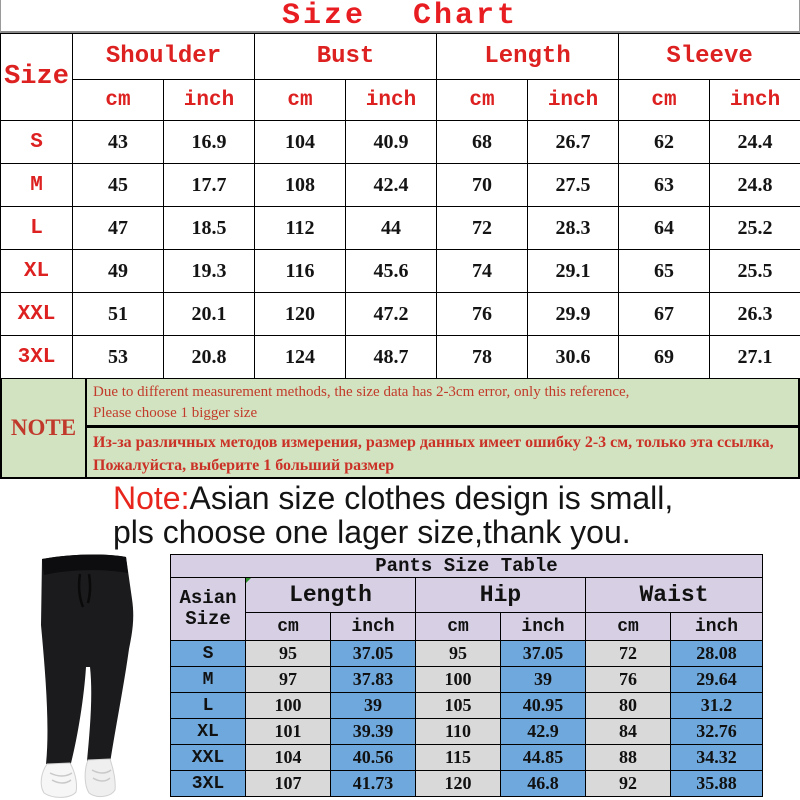  What do you see at coordinates (664, 314) in the screenshot?
I see `value-cell: 67` at bounding box center [664, 314].